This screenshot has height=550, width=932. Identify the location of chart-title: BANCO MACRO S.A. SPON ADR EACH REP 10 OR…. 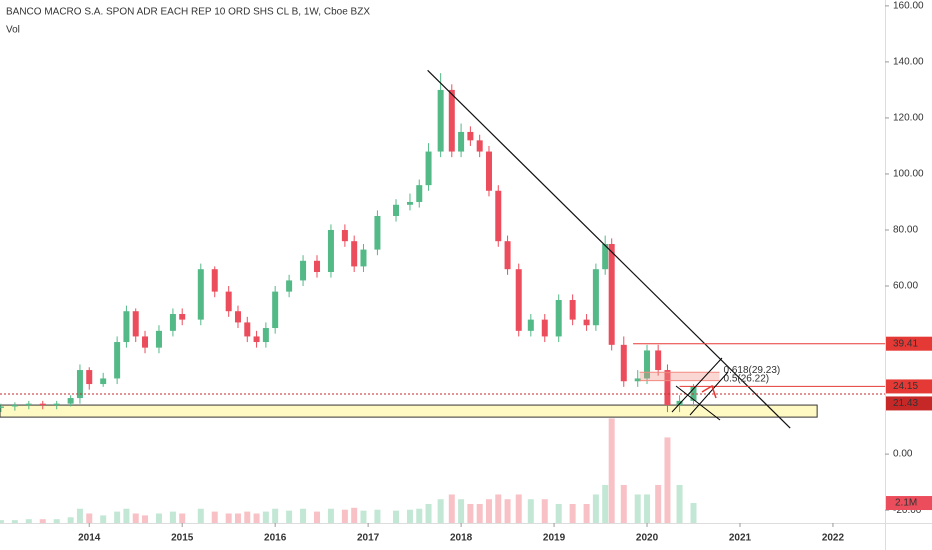
(188, 12).